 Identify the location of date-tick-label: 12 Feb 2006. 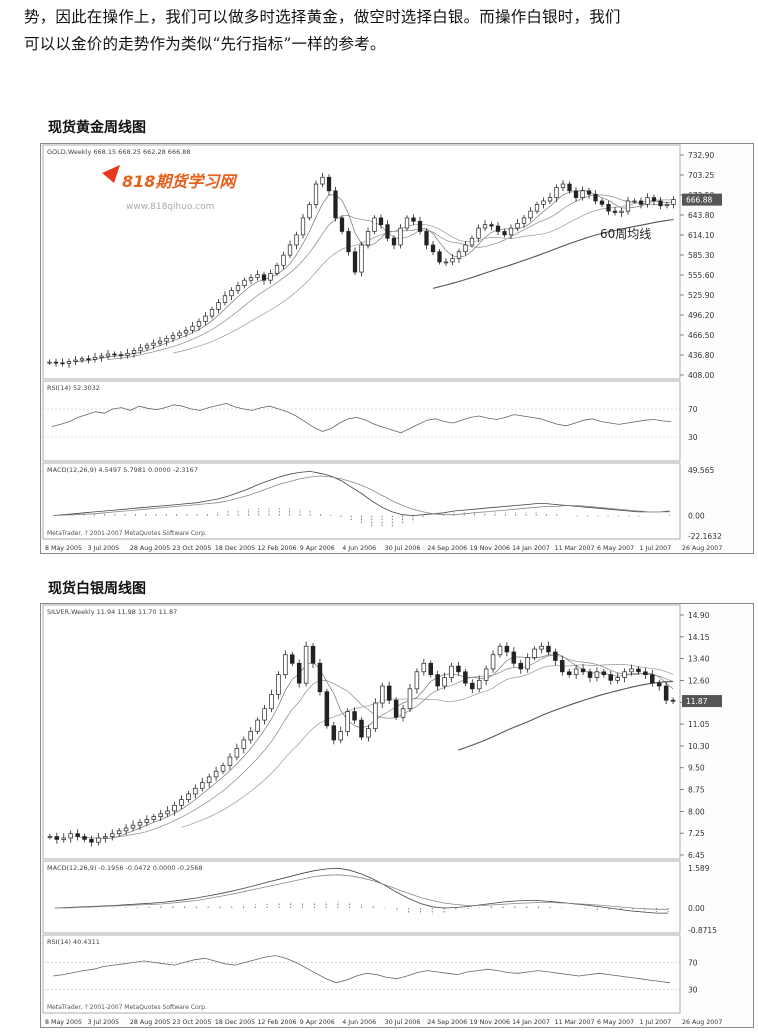
(276, 548).